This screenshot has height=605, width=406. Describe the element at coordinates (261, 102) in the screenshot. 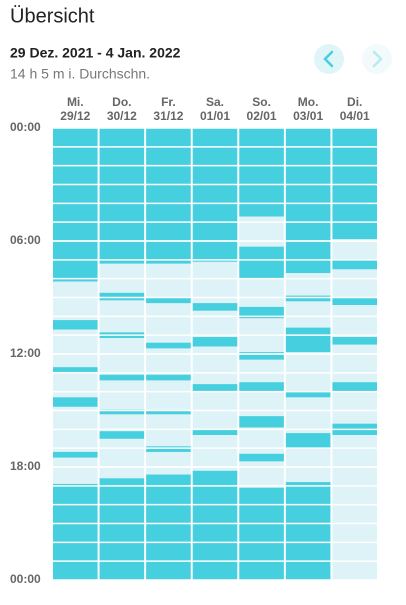

I see `day-label: So.` at that location.